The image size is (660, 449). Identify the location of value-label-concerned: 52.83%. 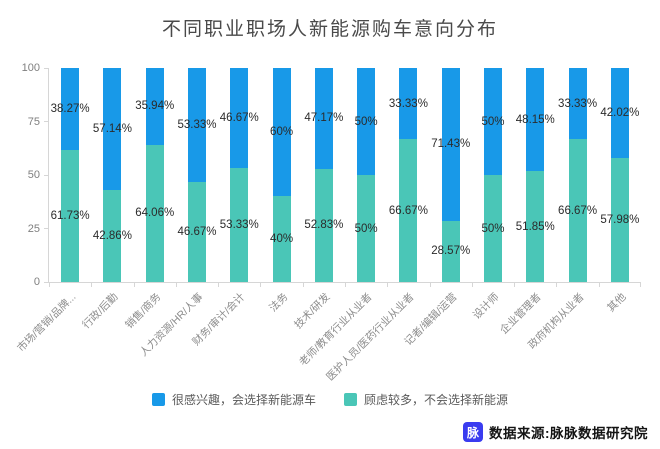
(324, 225).